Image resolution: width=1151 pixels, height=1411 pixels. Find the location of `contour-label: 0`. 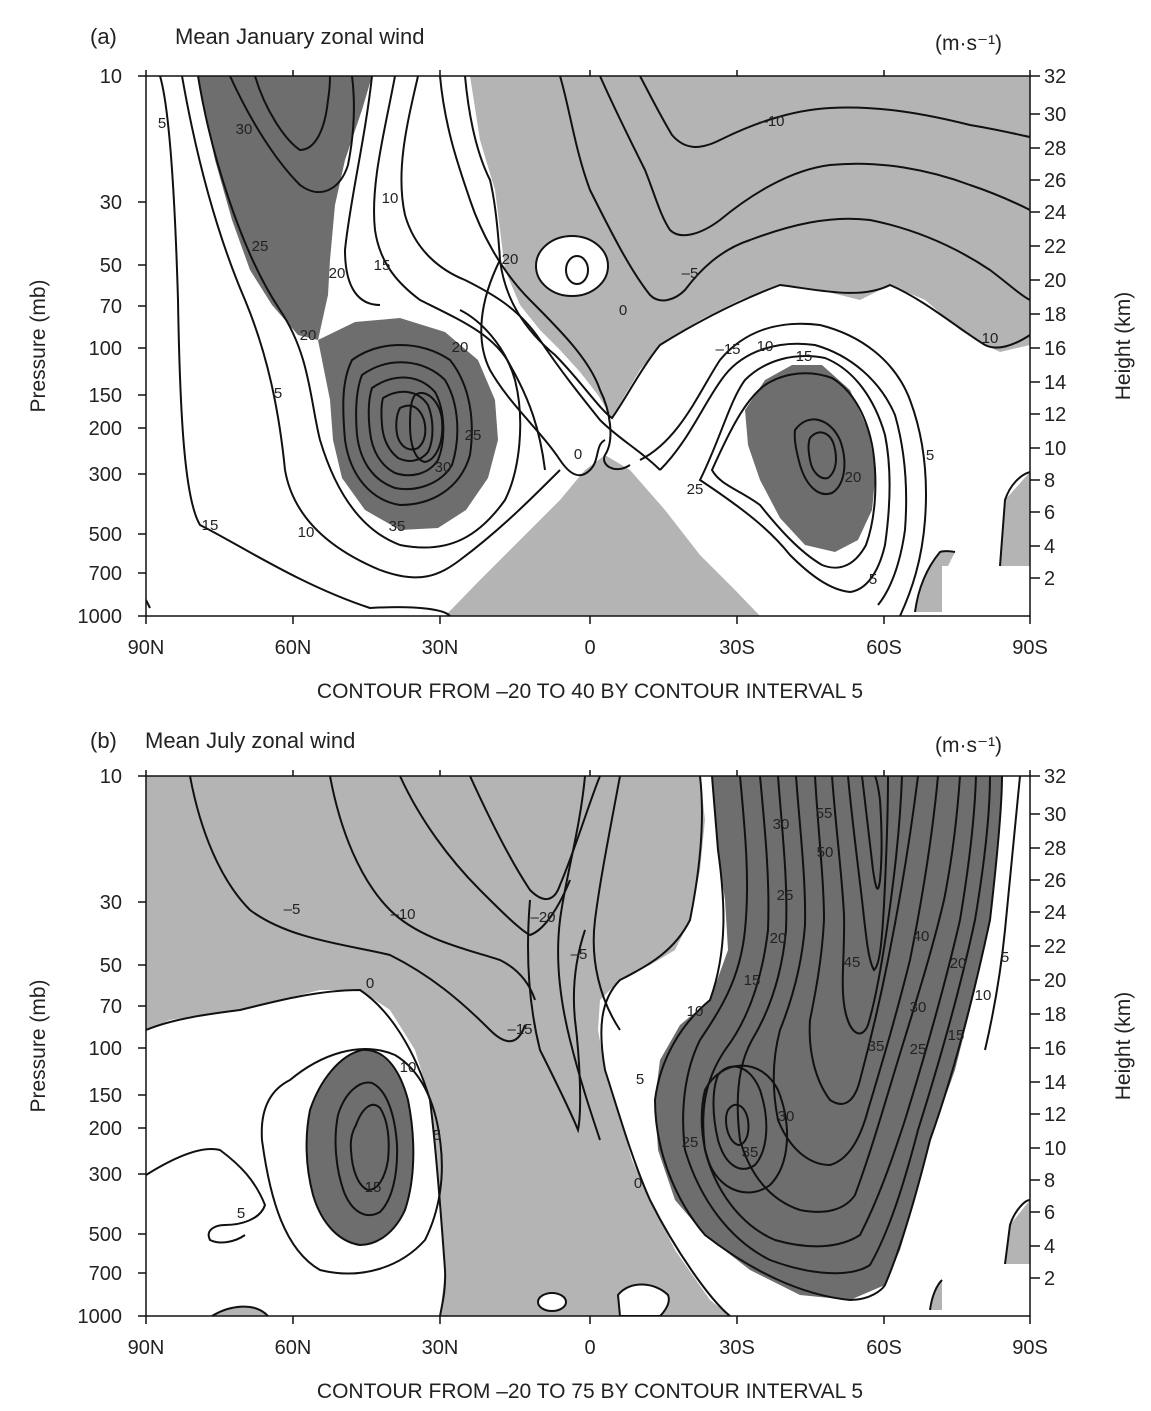

contour-label: 0 is located at coordinates (623, 310).